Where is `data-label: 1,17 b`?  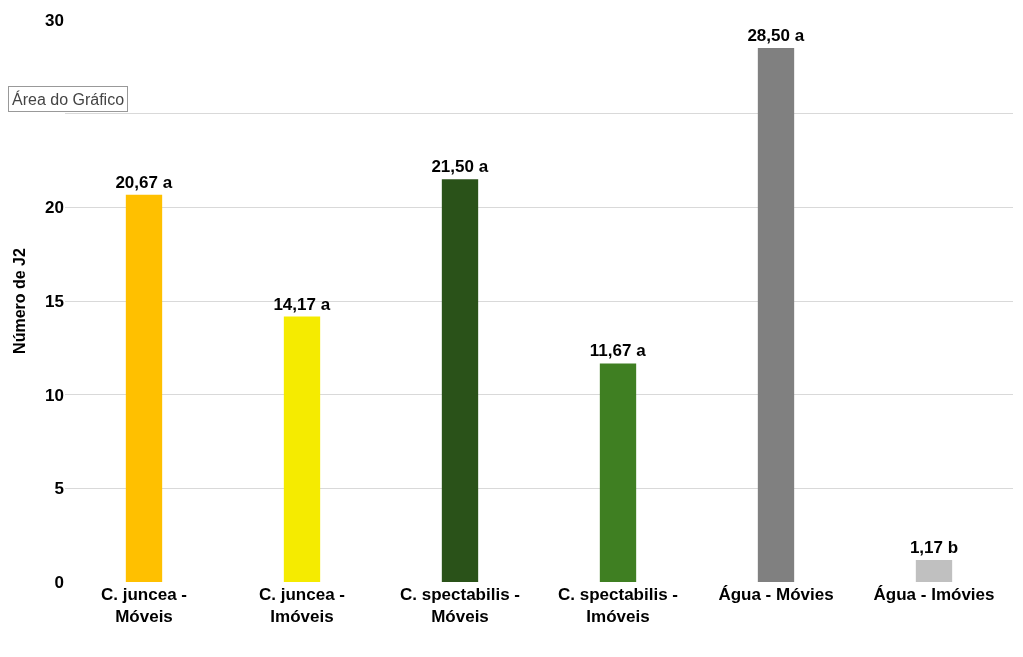
data-label: 1,17 b is located at coordinates (934, 548).